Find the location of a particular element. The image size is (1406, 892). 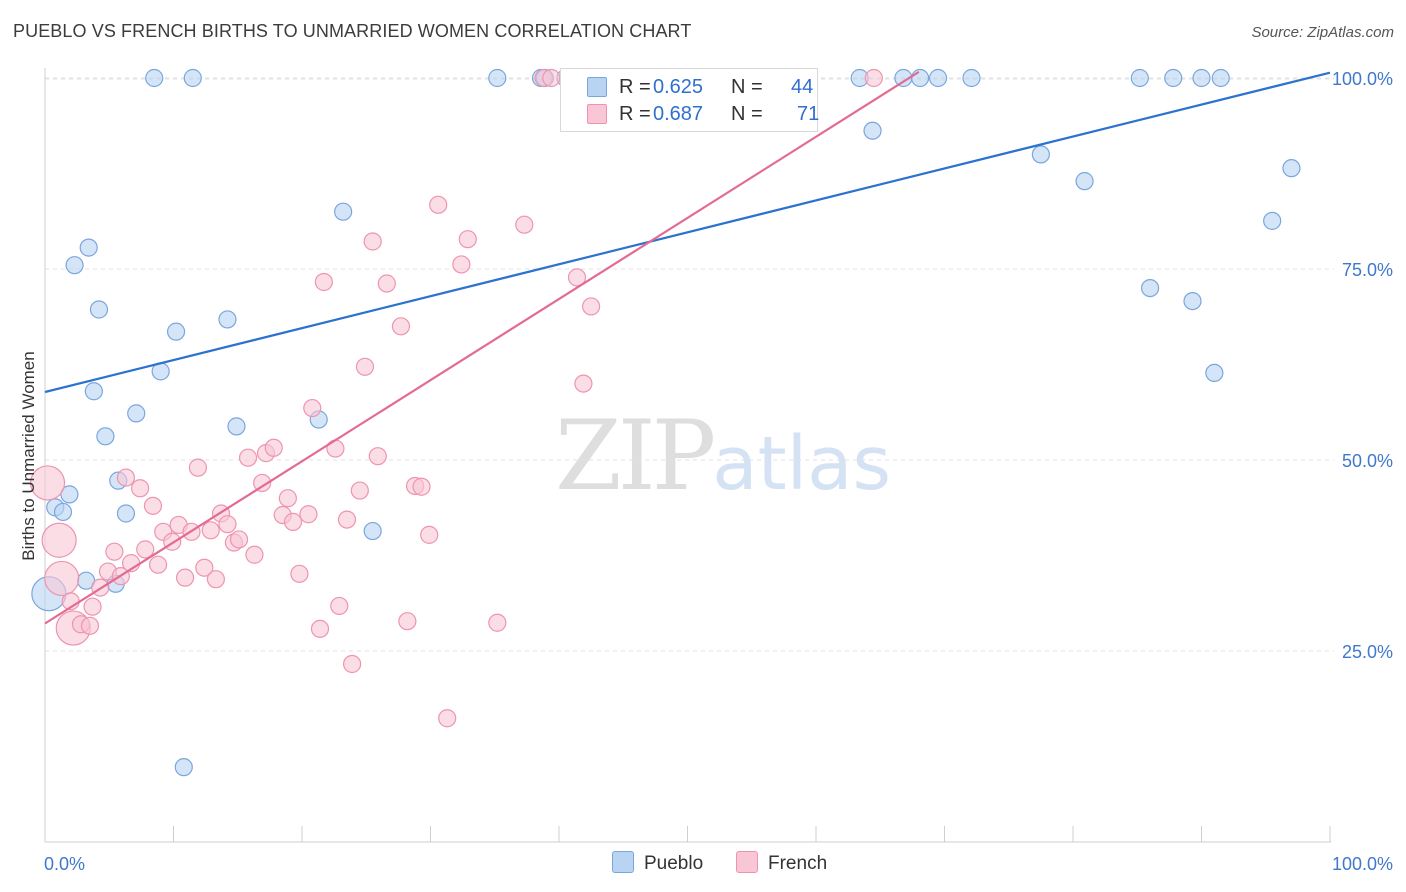

y-tick-label: 100.0% is located at coordinates (1362, 79).